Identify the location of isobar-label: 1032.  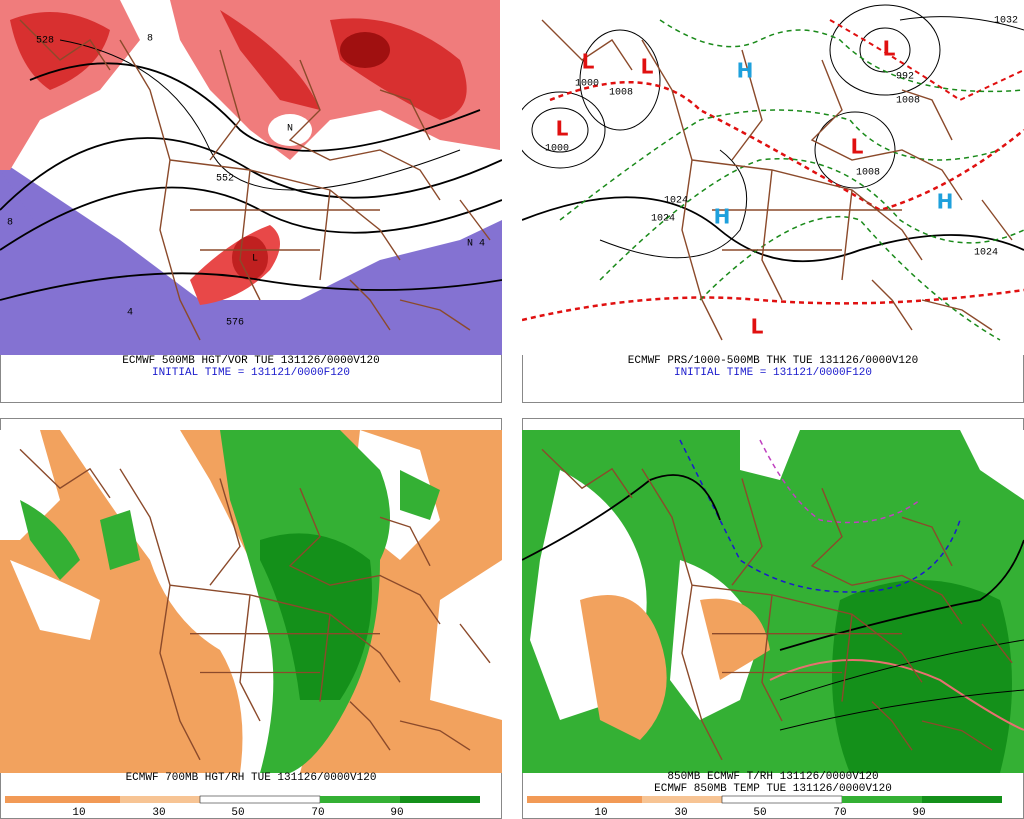
(1006, 21).